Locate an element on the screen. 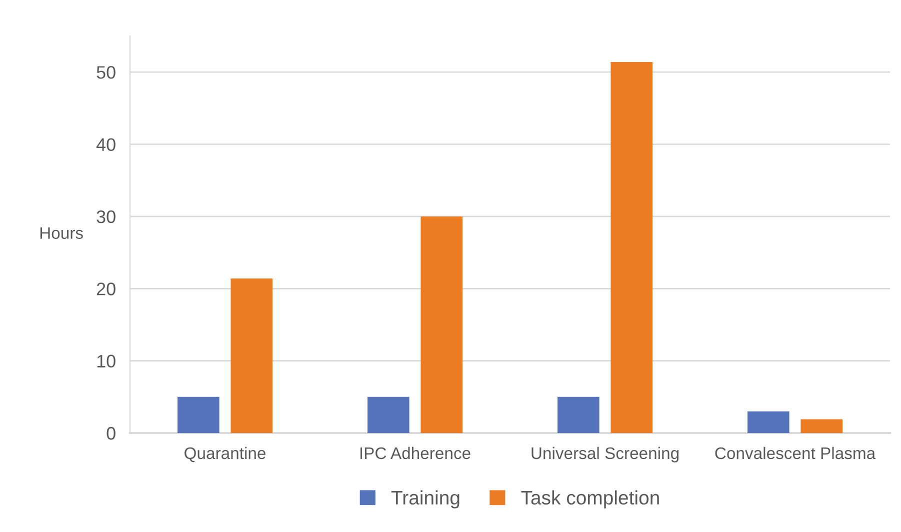 This screenshot has height=532, width=901. y-tick-label: 40 is located at coordinates (106, 144).